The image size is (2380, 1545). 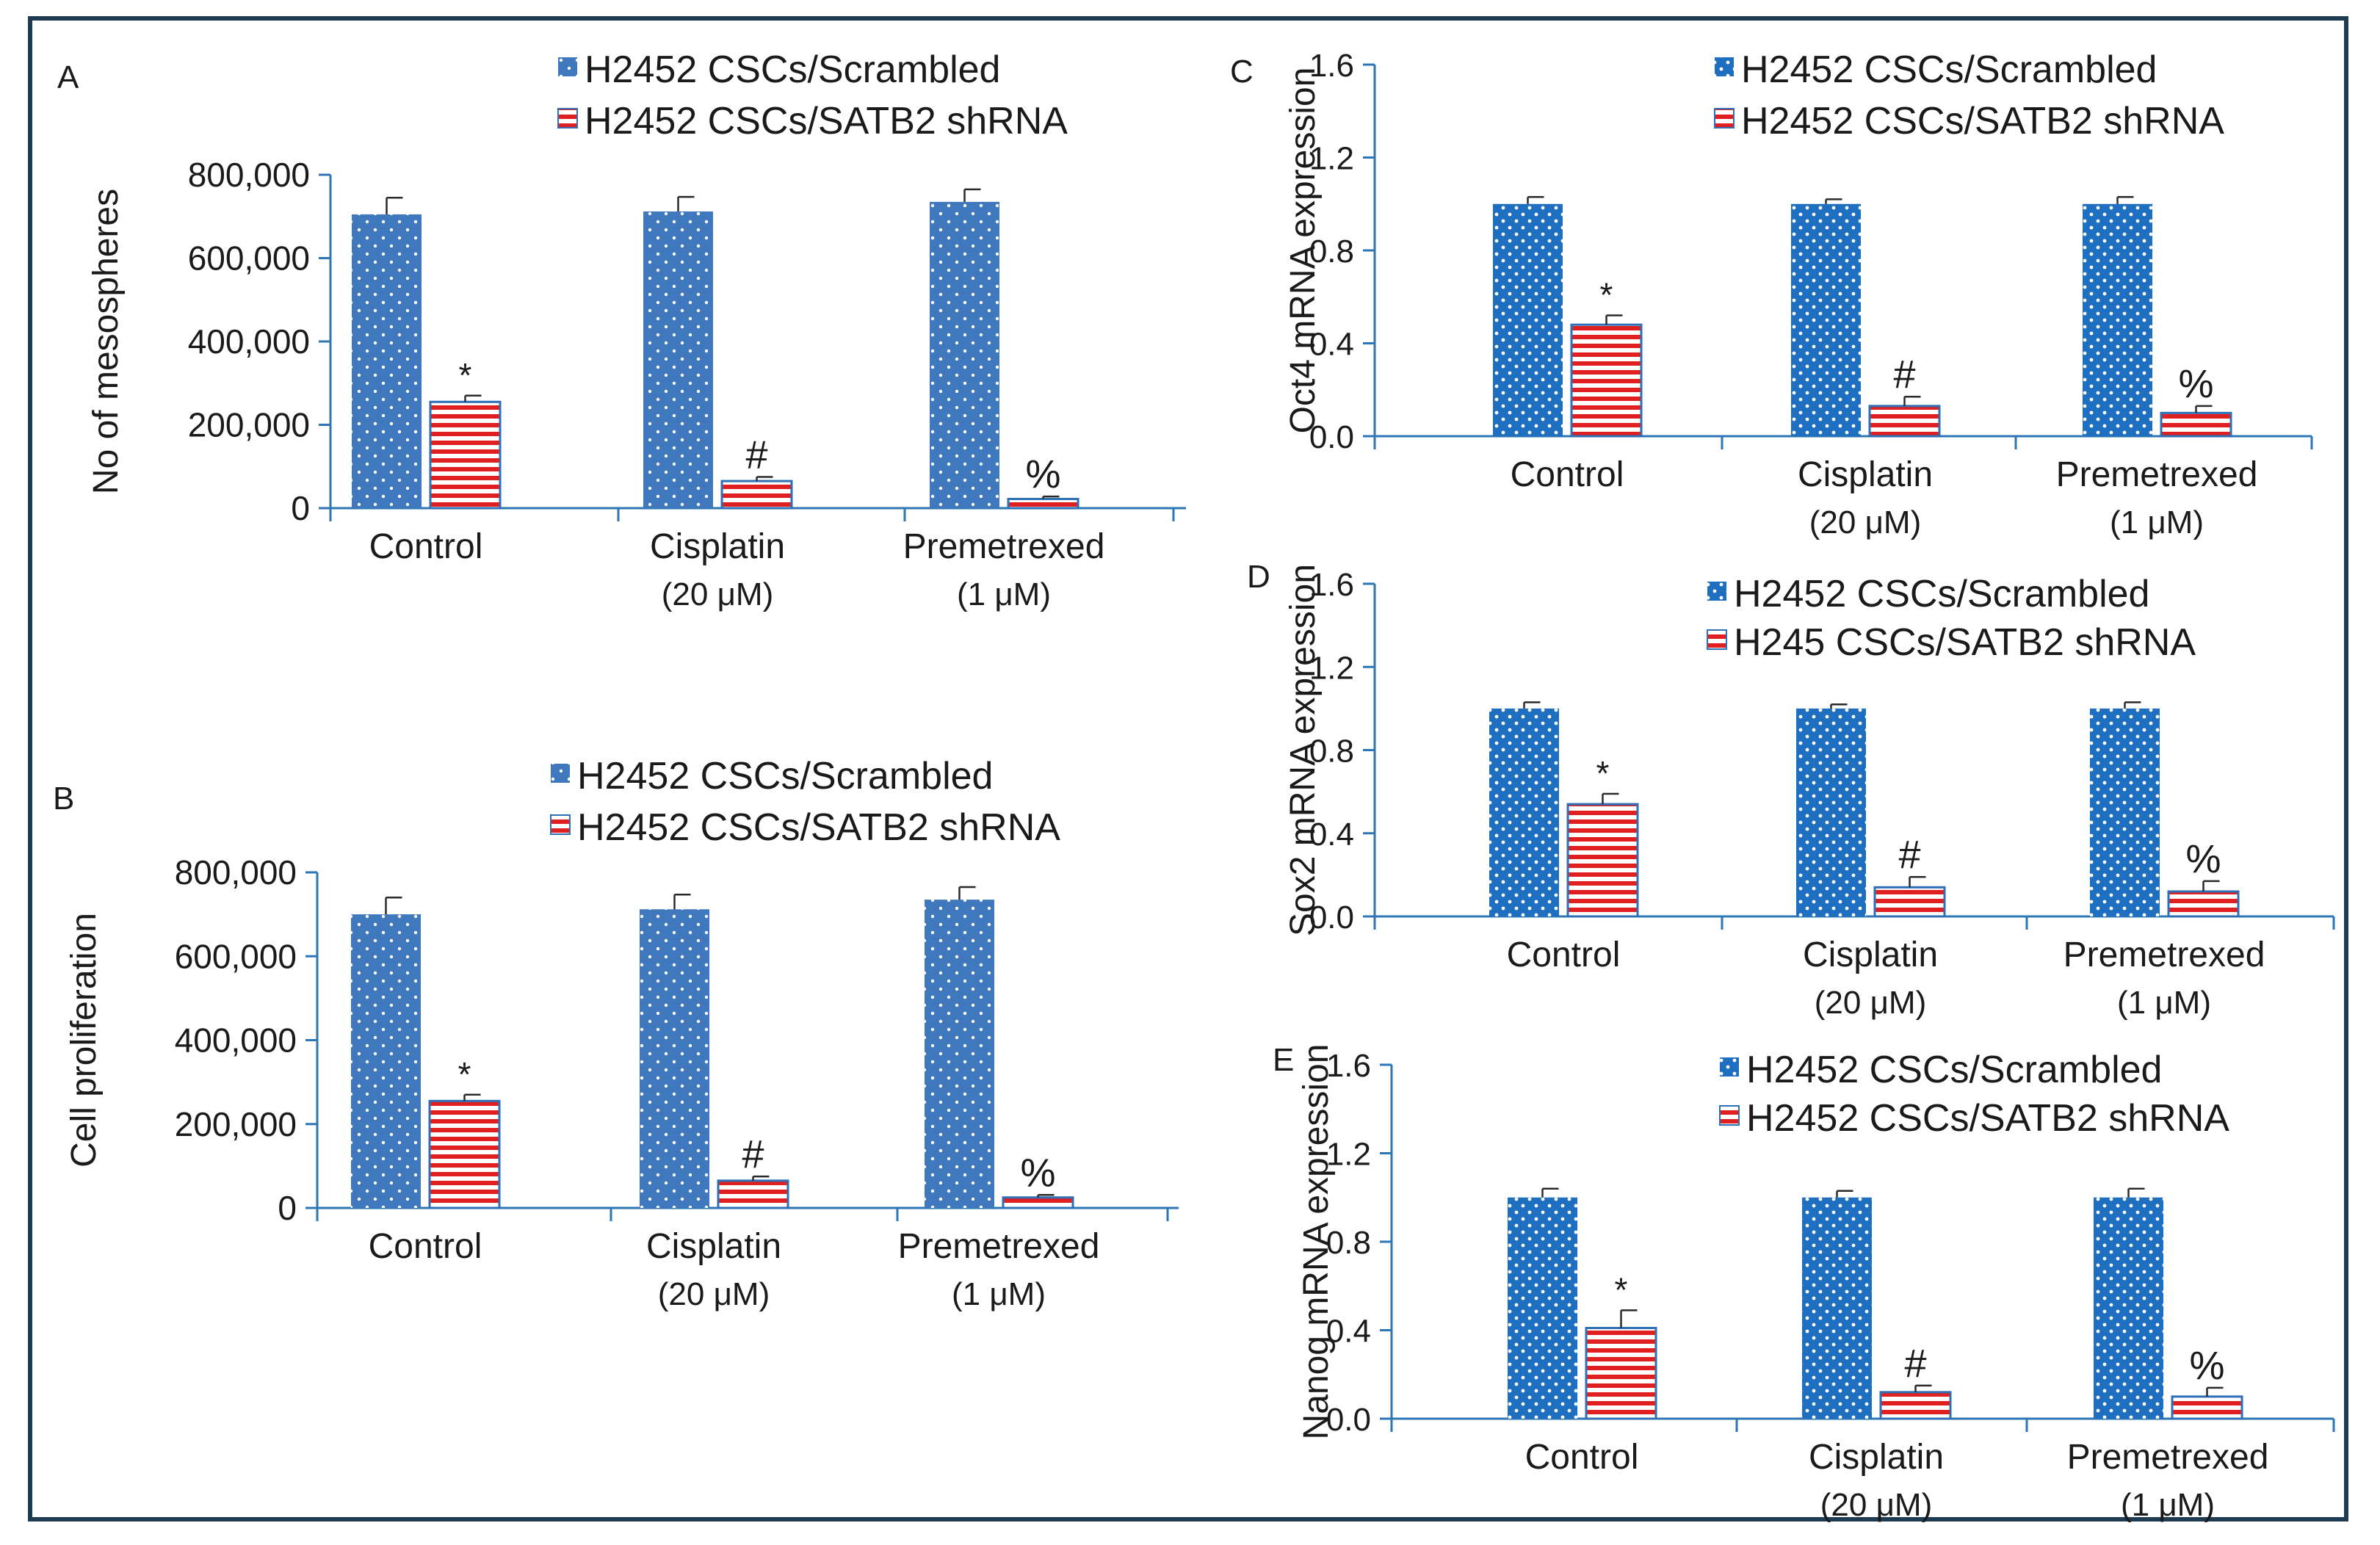 What do you see at coordinates (84, 1040) in the screenshot?
I see `y-axis-label: Cell proliferation` at bounding box center [84, 1040].